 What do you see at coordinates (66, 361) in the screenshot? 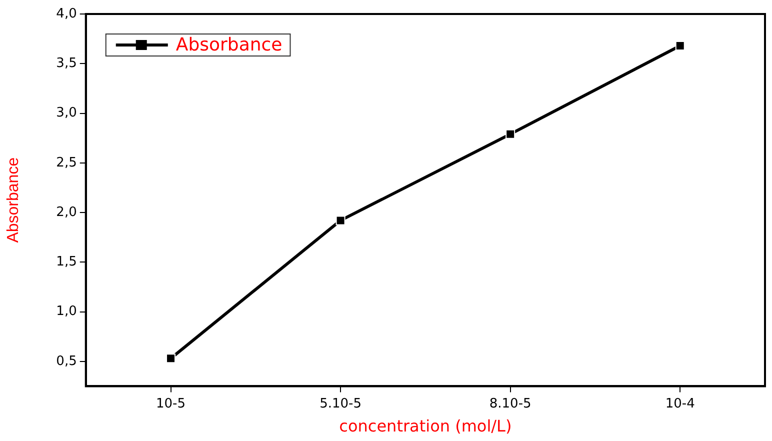
I see `y-tick-label: 0,5` at bounding box center [66, 361].